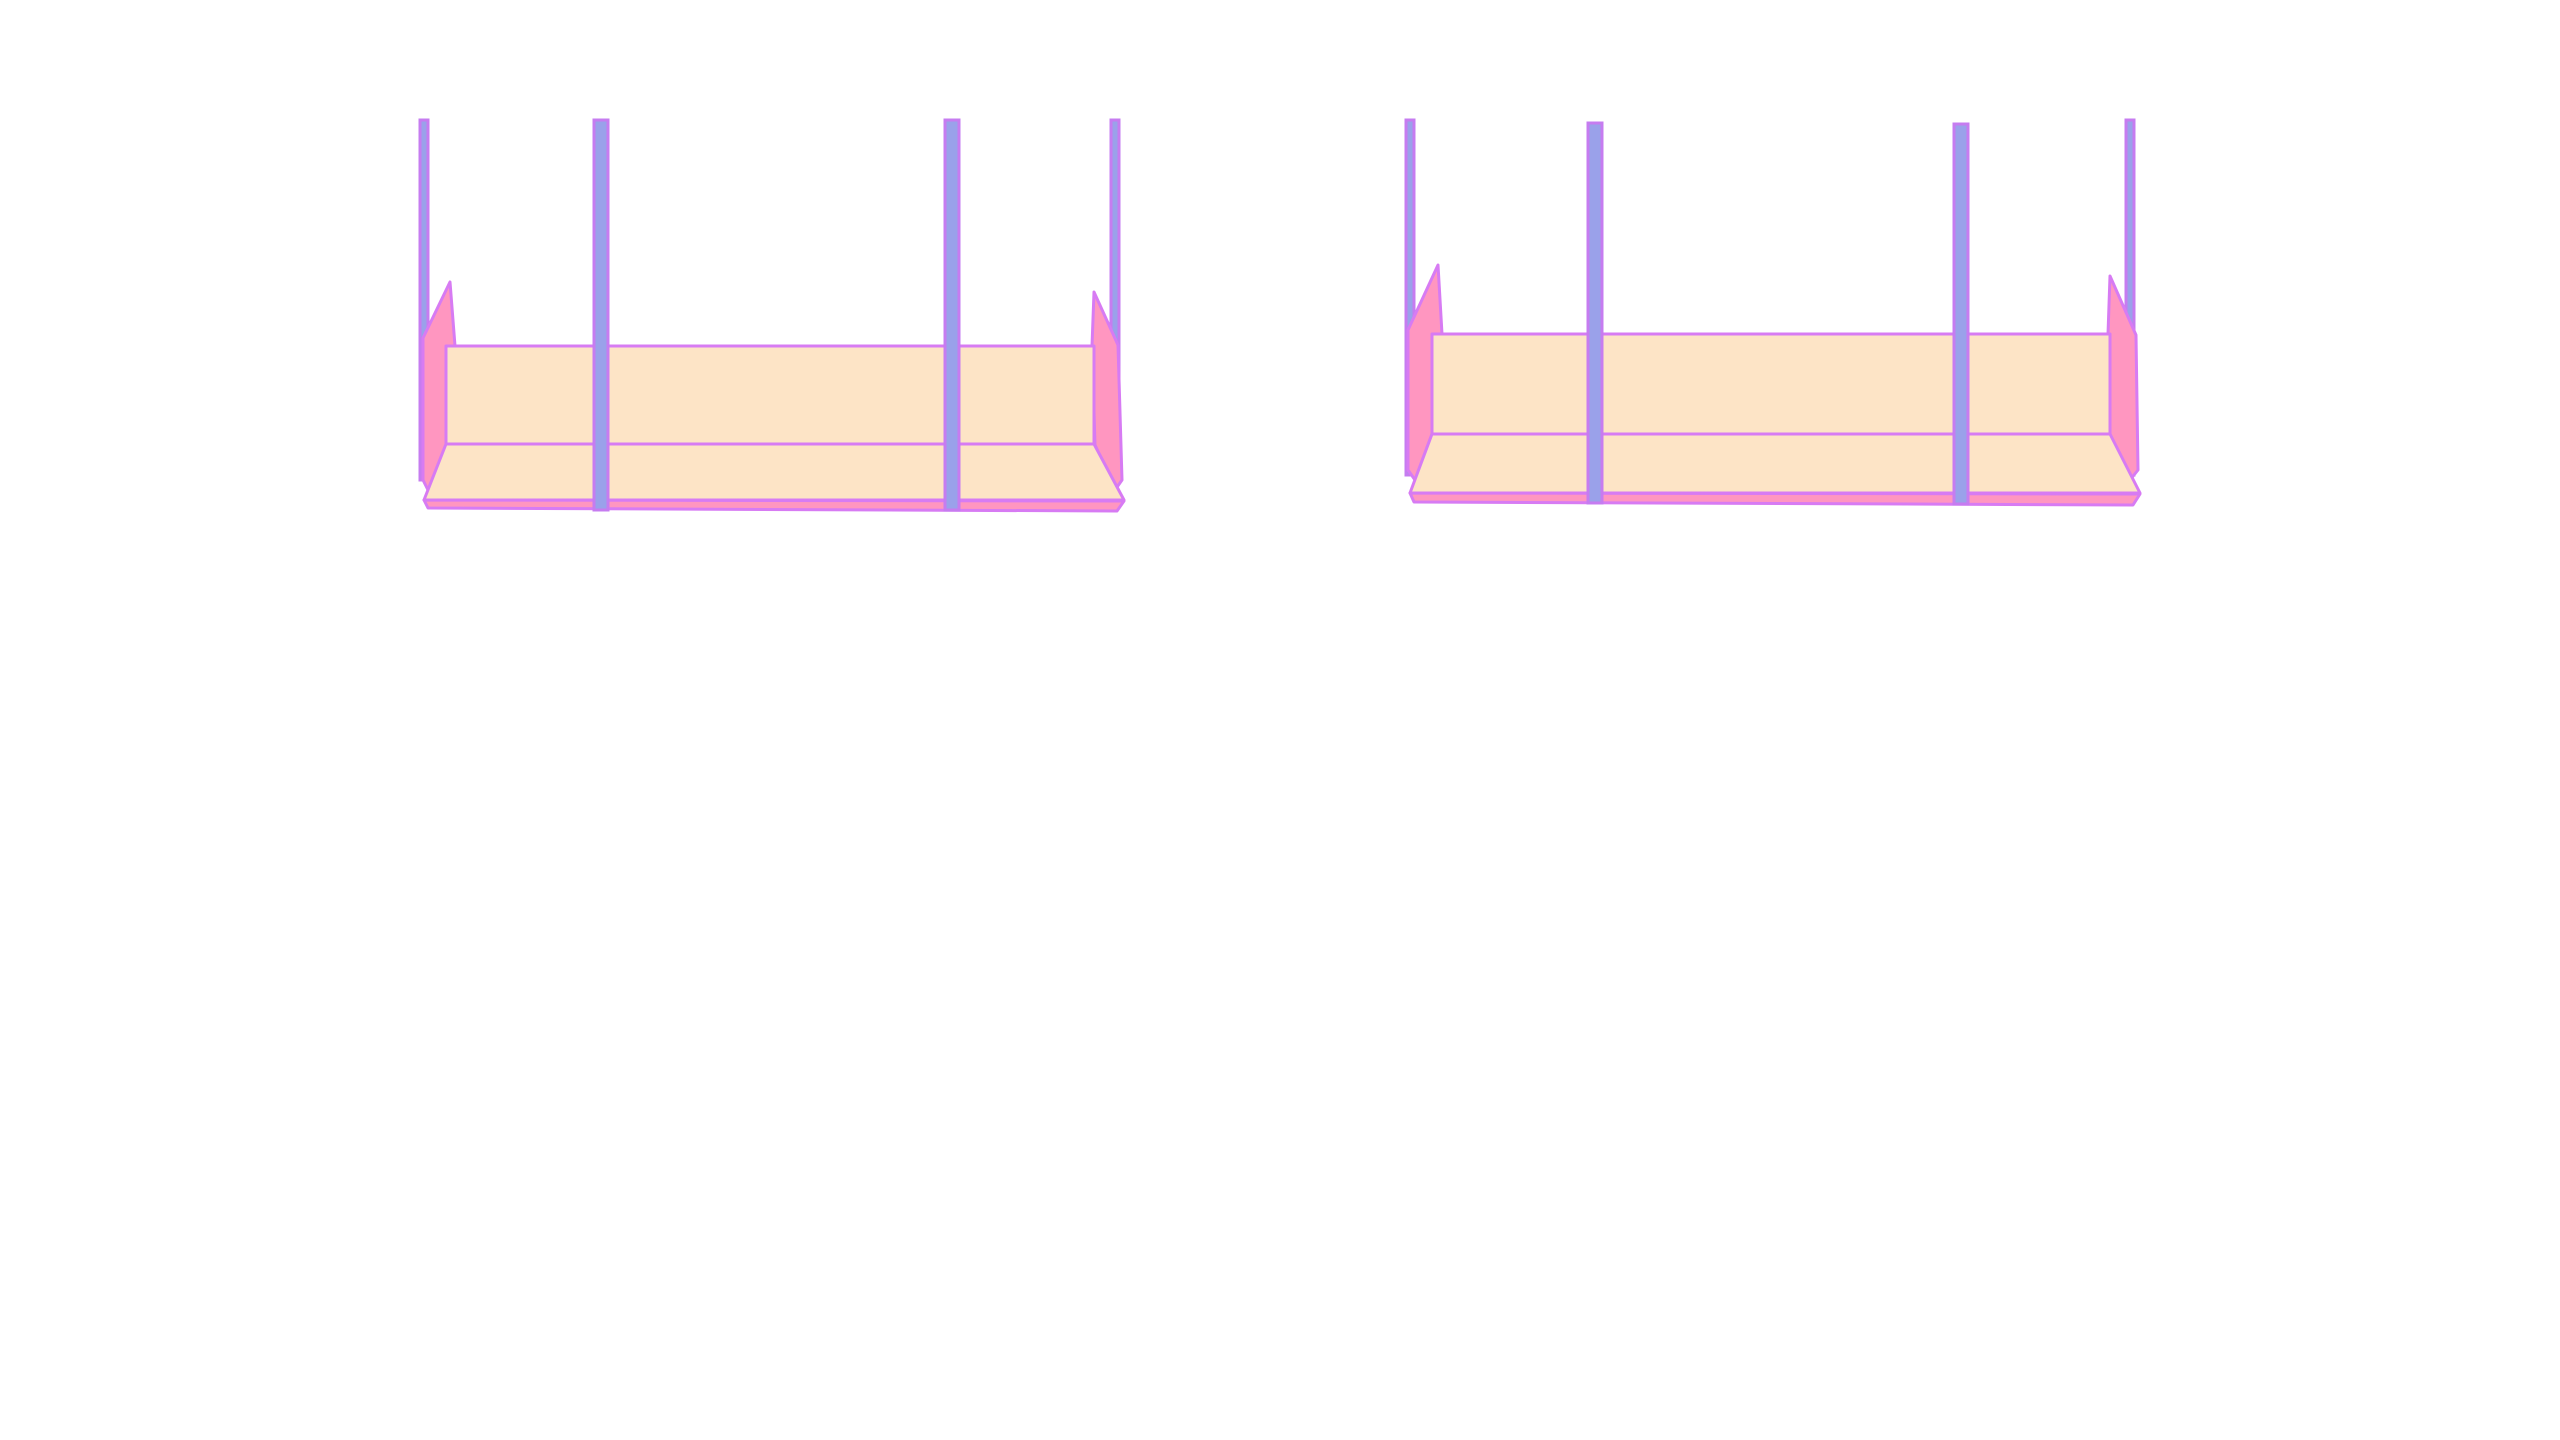 The width and height of the screenshot is (2560, 1440). I want to click on bench-unit-right, so click(1773, 312).